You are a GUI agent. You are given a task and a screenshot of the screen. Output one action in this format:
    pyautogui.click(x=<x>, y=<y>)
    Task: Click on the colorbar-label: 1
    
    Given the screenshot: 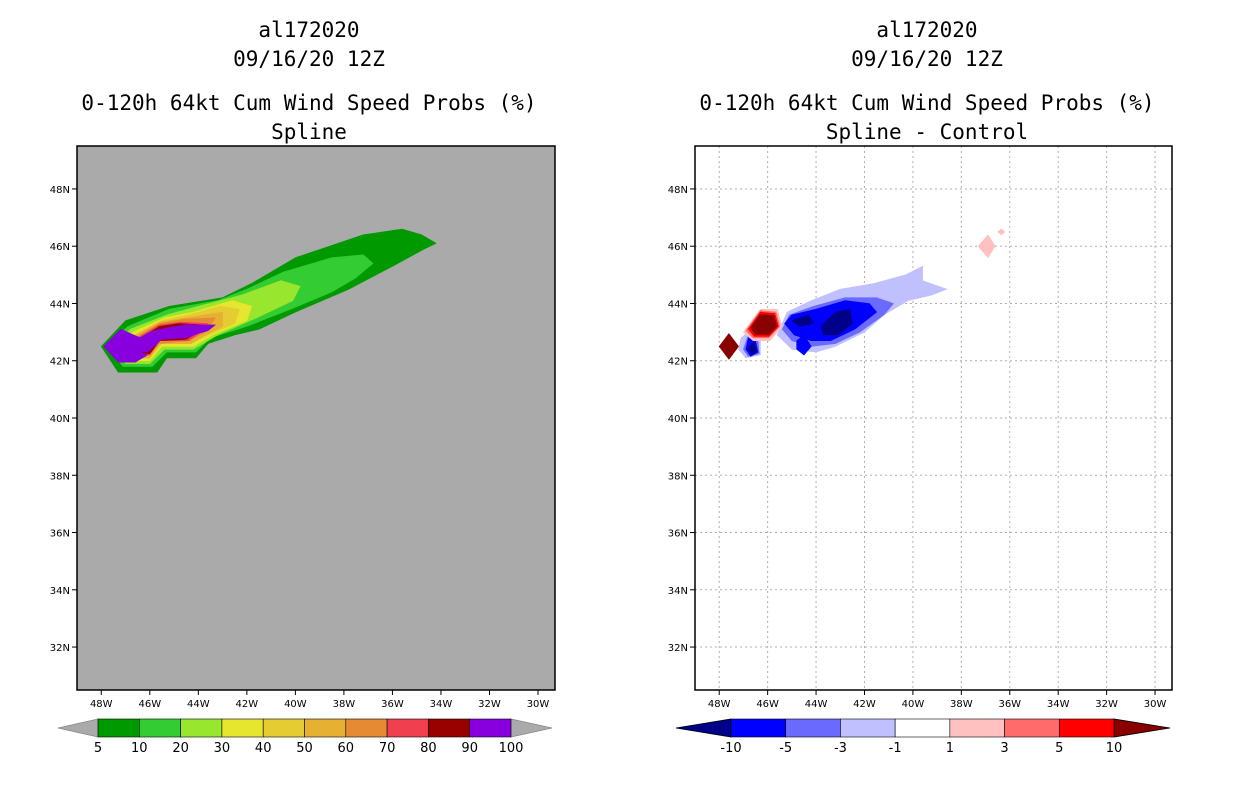 What is the action you would take?
    pyautogui.click(x=950, y=748)
    